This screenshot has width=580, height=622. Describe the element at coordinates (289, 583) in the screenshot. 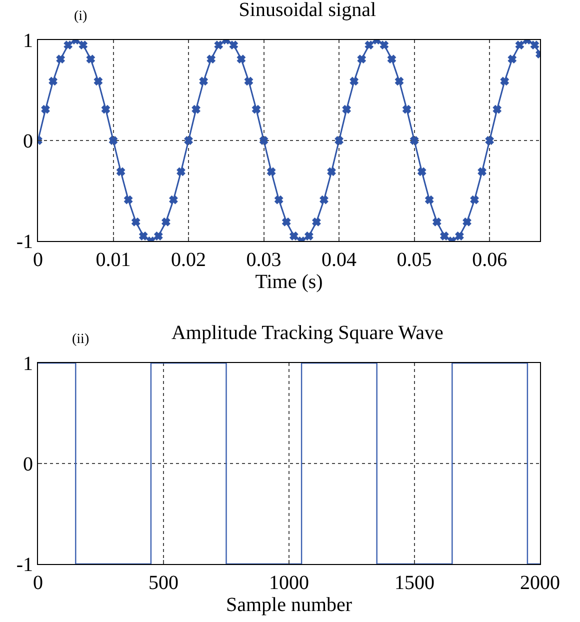

I see `x-tick-label: 1000` at that location.